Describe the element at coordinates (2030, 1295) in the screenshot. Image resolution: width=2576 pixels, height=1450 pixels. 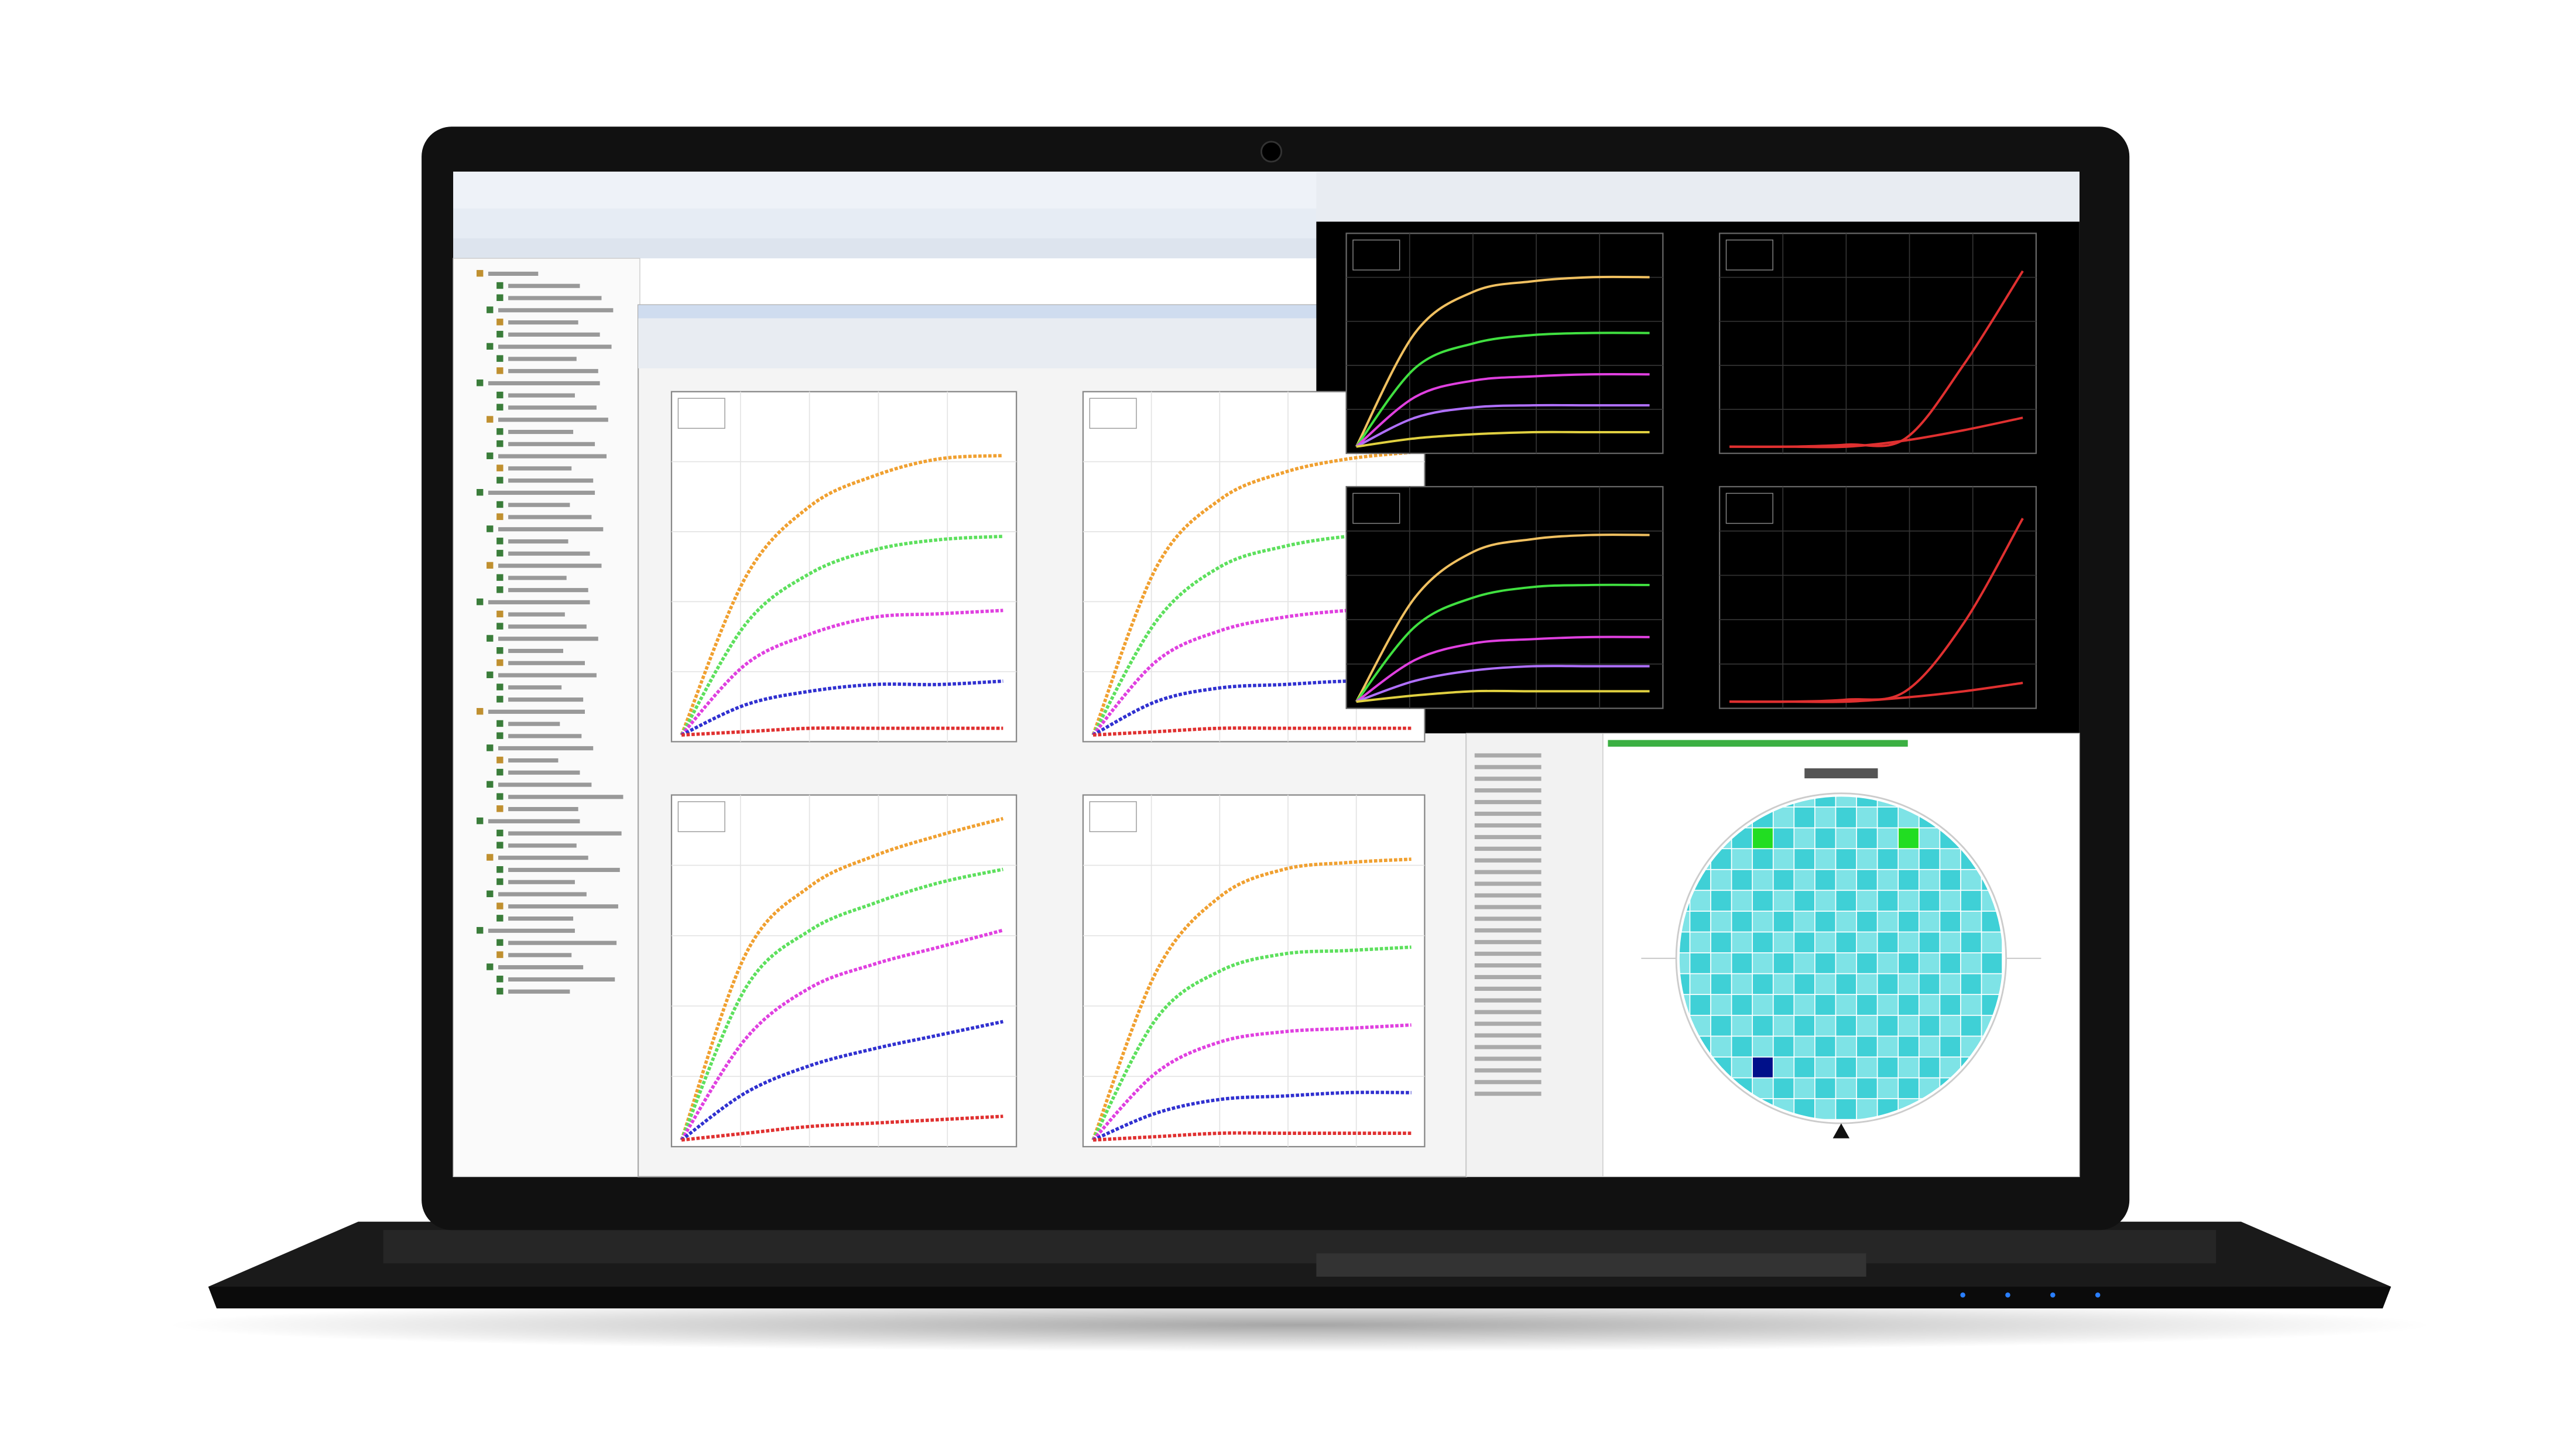
I see `status-lights` at that location.